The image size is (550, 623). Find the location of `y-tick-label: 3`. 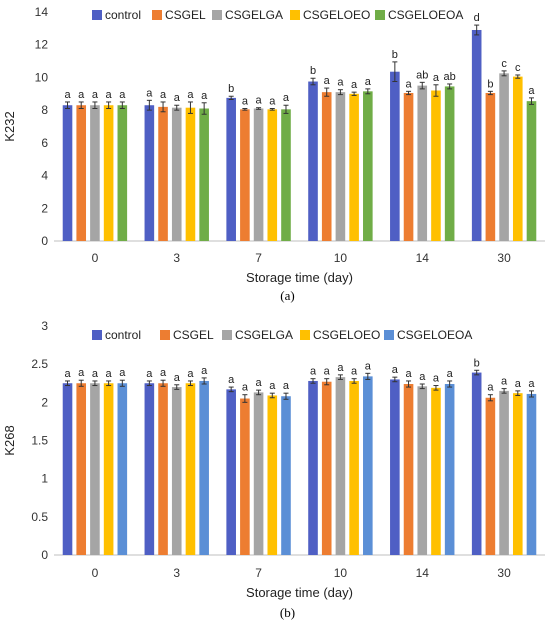

y-tick-label: 3 is located at coordinates (44, 326).